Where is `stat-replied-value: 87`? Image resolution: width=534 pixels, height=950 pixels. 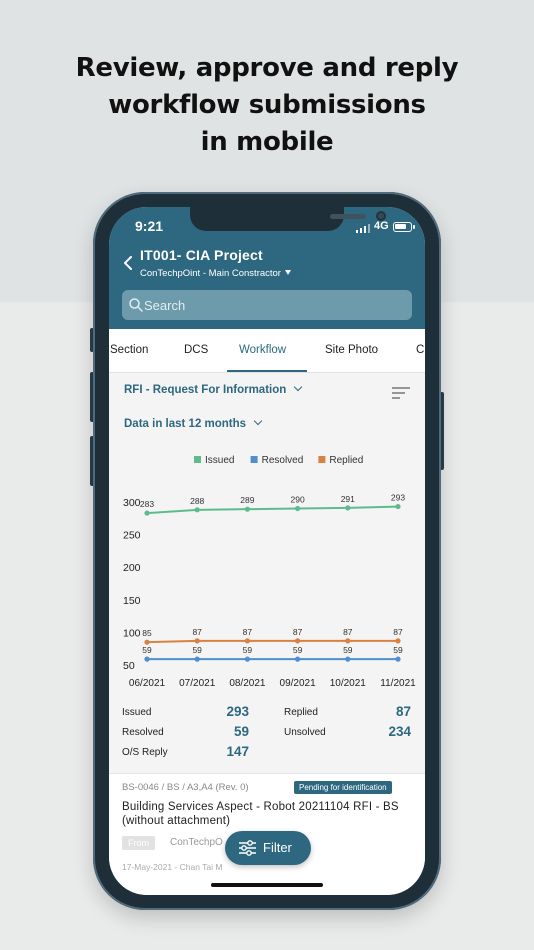
stat-replied-value: 87 is located at coordinates (403, 711).